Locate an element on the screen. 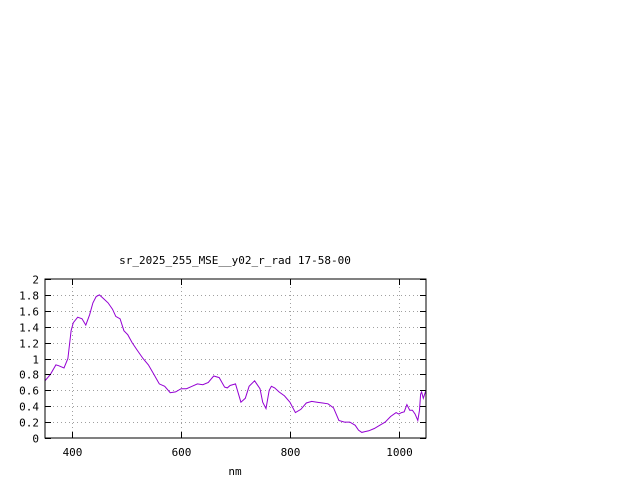 This screenshot has height=480, width=640. y-tick-label: 0.6 is located at coordinates (29, 391).